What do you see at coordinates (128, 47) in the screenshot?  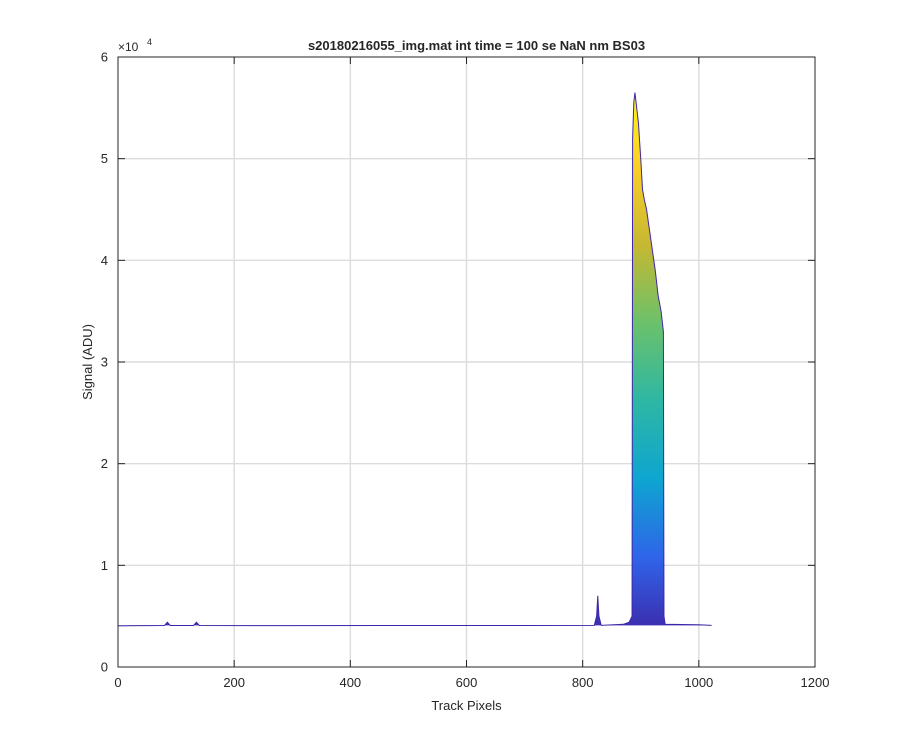 I see `y-exponent-label: ×10` at bounding box center [128, 47].